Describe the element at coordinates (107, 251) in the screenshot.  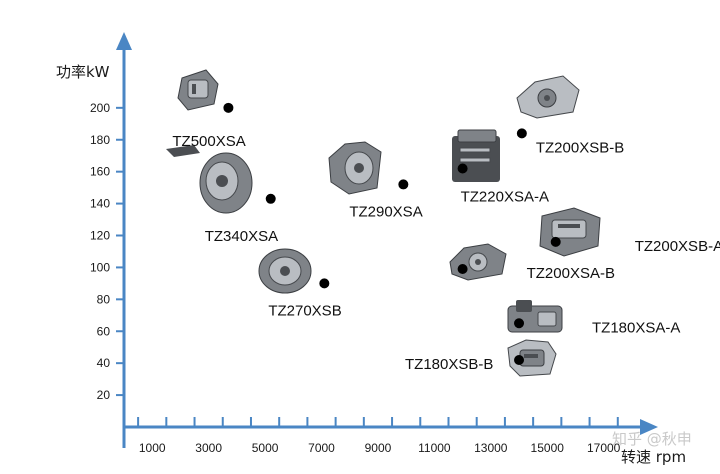
I see `y-ticks: 20 40 60 80 100 120 140 160 180 200` at that location.